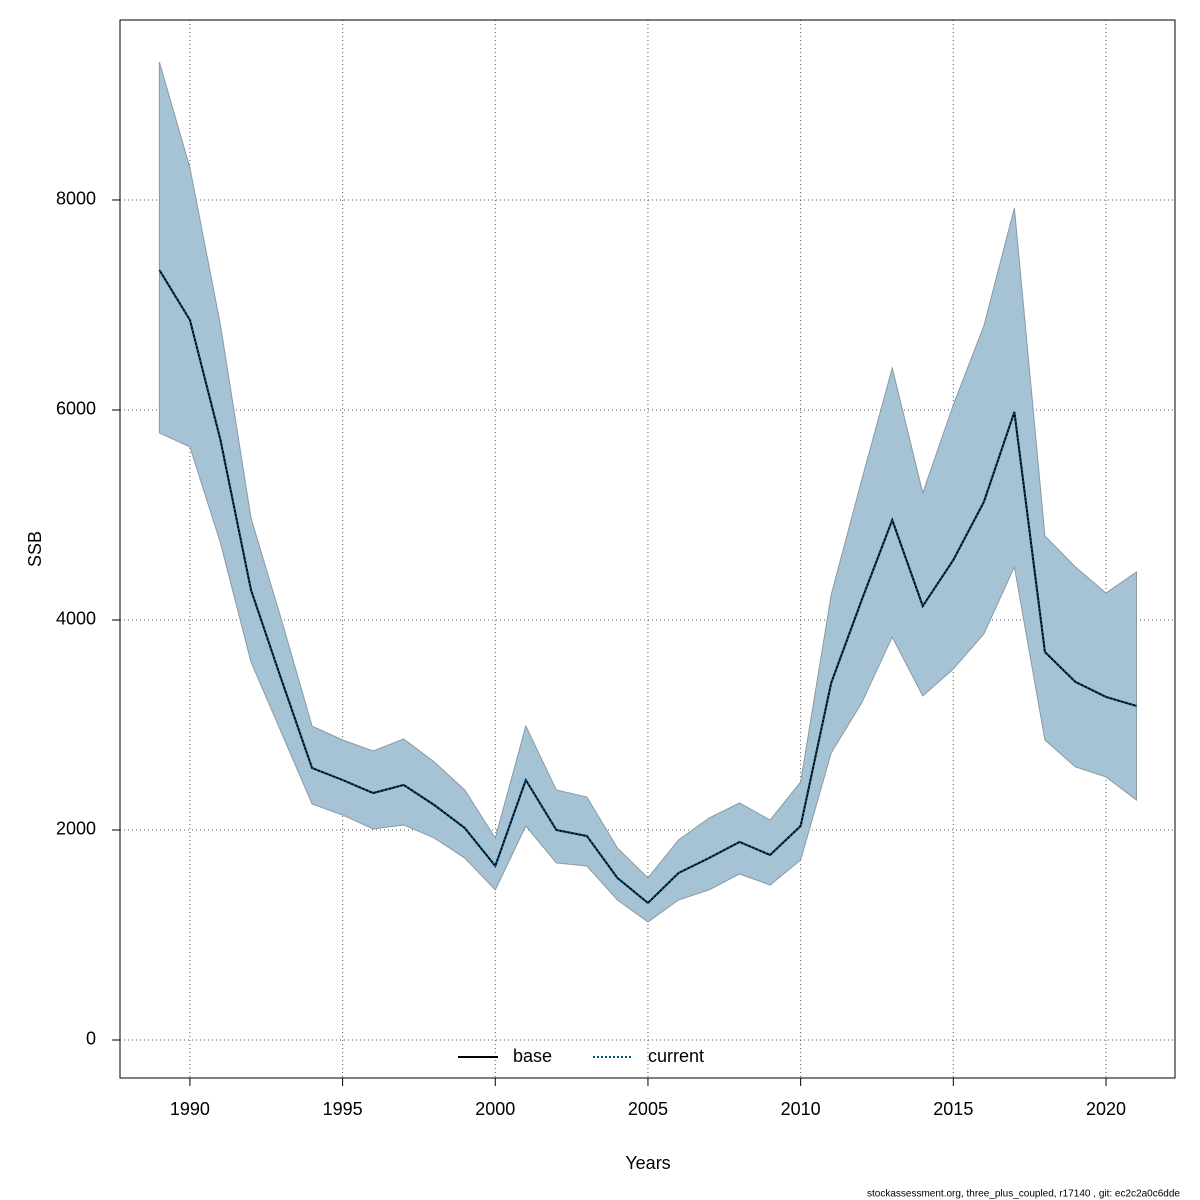  Describe the element at coordinates (648, 1109) in the screenshot. I see `x-tick-label: 2005` at that location.